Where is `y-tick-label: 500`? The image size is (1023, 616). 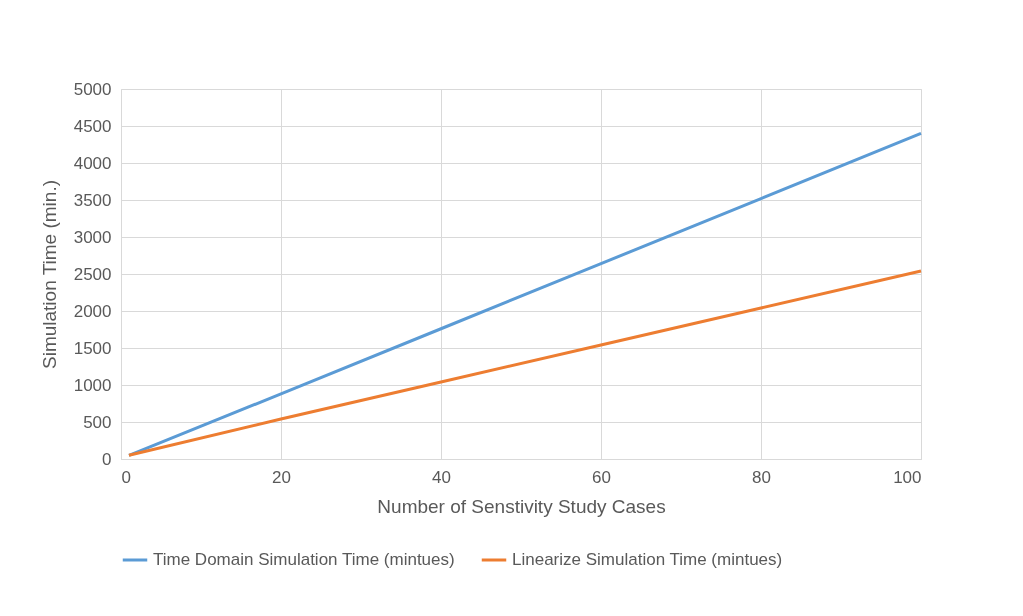
y-tick-label: 500 is located at coordinates (97, 422).